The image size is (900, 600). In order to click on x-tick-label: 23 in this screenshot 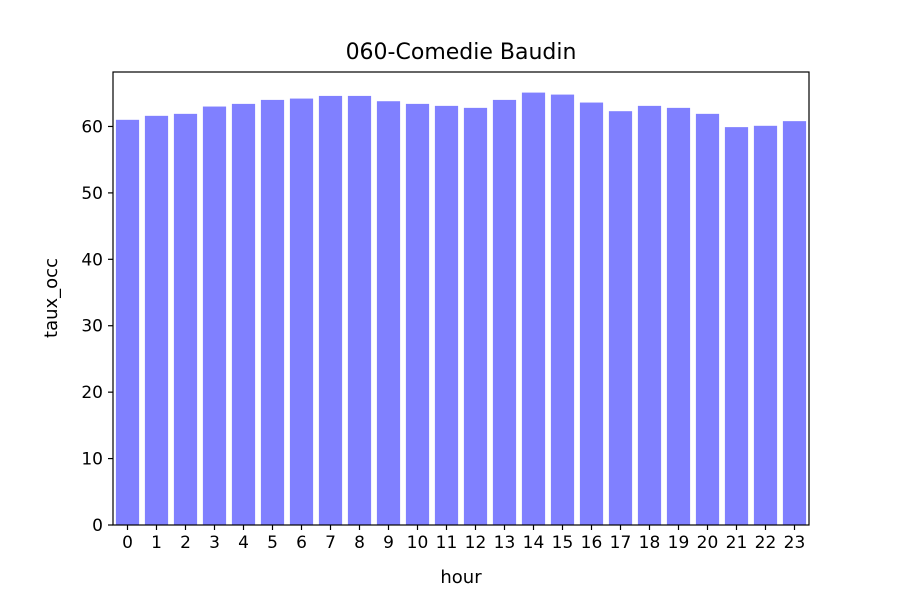, I will do `click(795, 543)`.